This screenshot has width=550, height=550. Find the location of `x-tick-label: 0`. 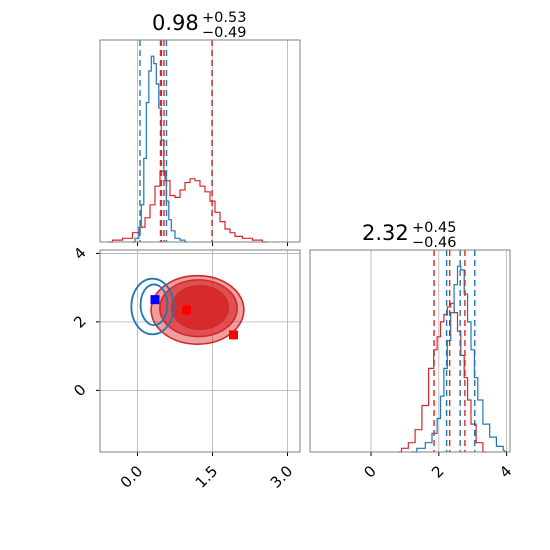

x-tick-label: 0 is located at coordinates (369, 471).